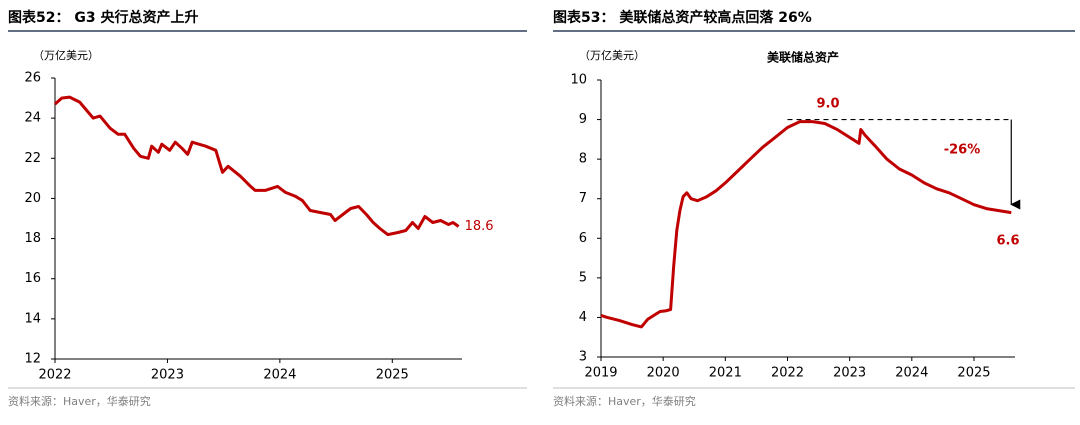 The width and height of the screenshot is (1080, 425). What do you see at coordinates (583, 357) in the screenshot?
I see `y-tick-label: 3` at bounding box center [583, 357].